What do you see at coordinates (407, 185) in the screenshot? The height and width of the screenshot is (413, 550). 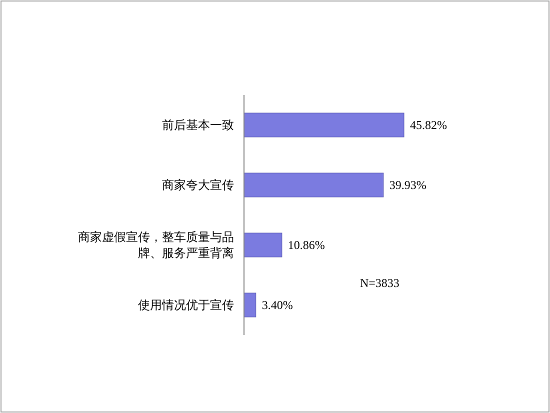 I see `data-label: 39.93%` at bounding box center [407, 185].